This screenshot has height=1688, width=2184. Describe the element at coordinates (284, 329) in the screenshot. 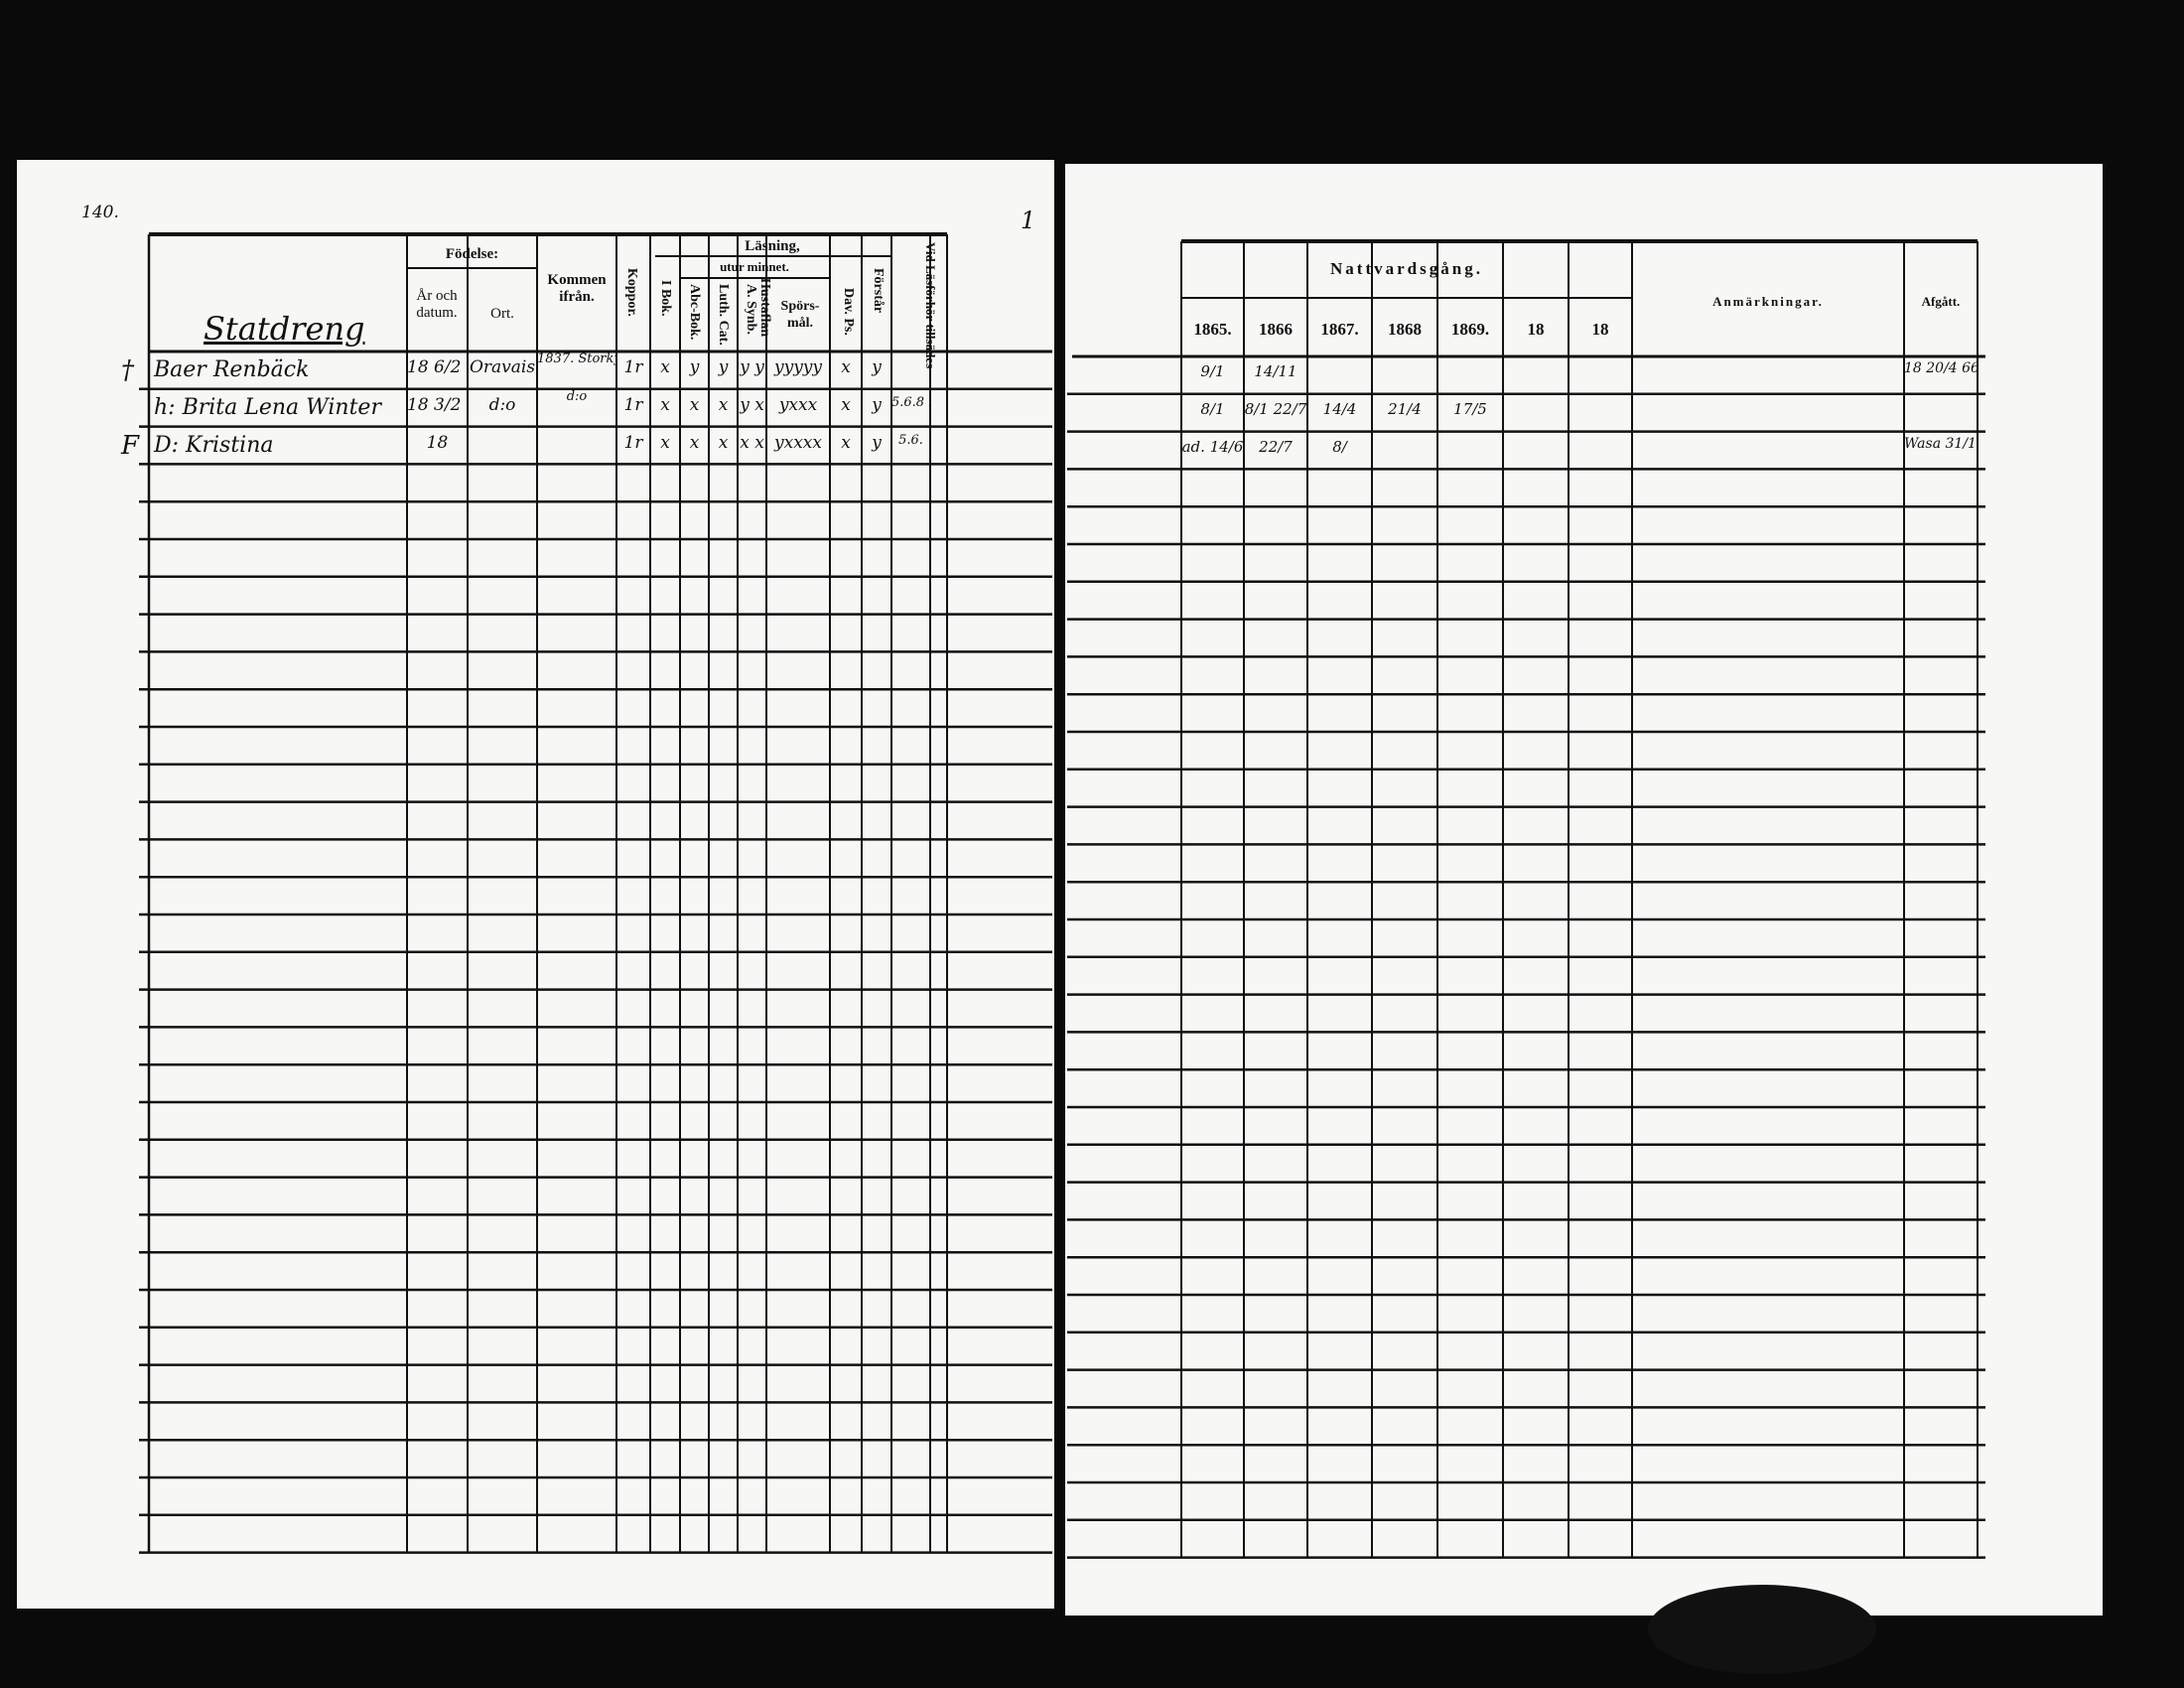

I see `section-title: Statdreng` at that location.